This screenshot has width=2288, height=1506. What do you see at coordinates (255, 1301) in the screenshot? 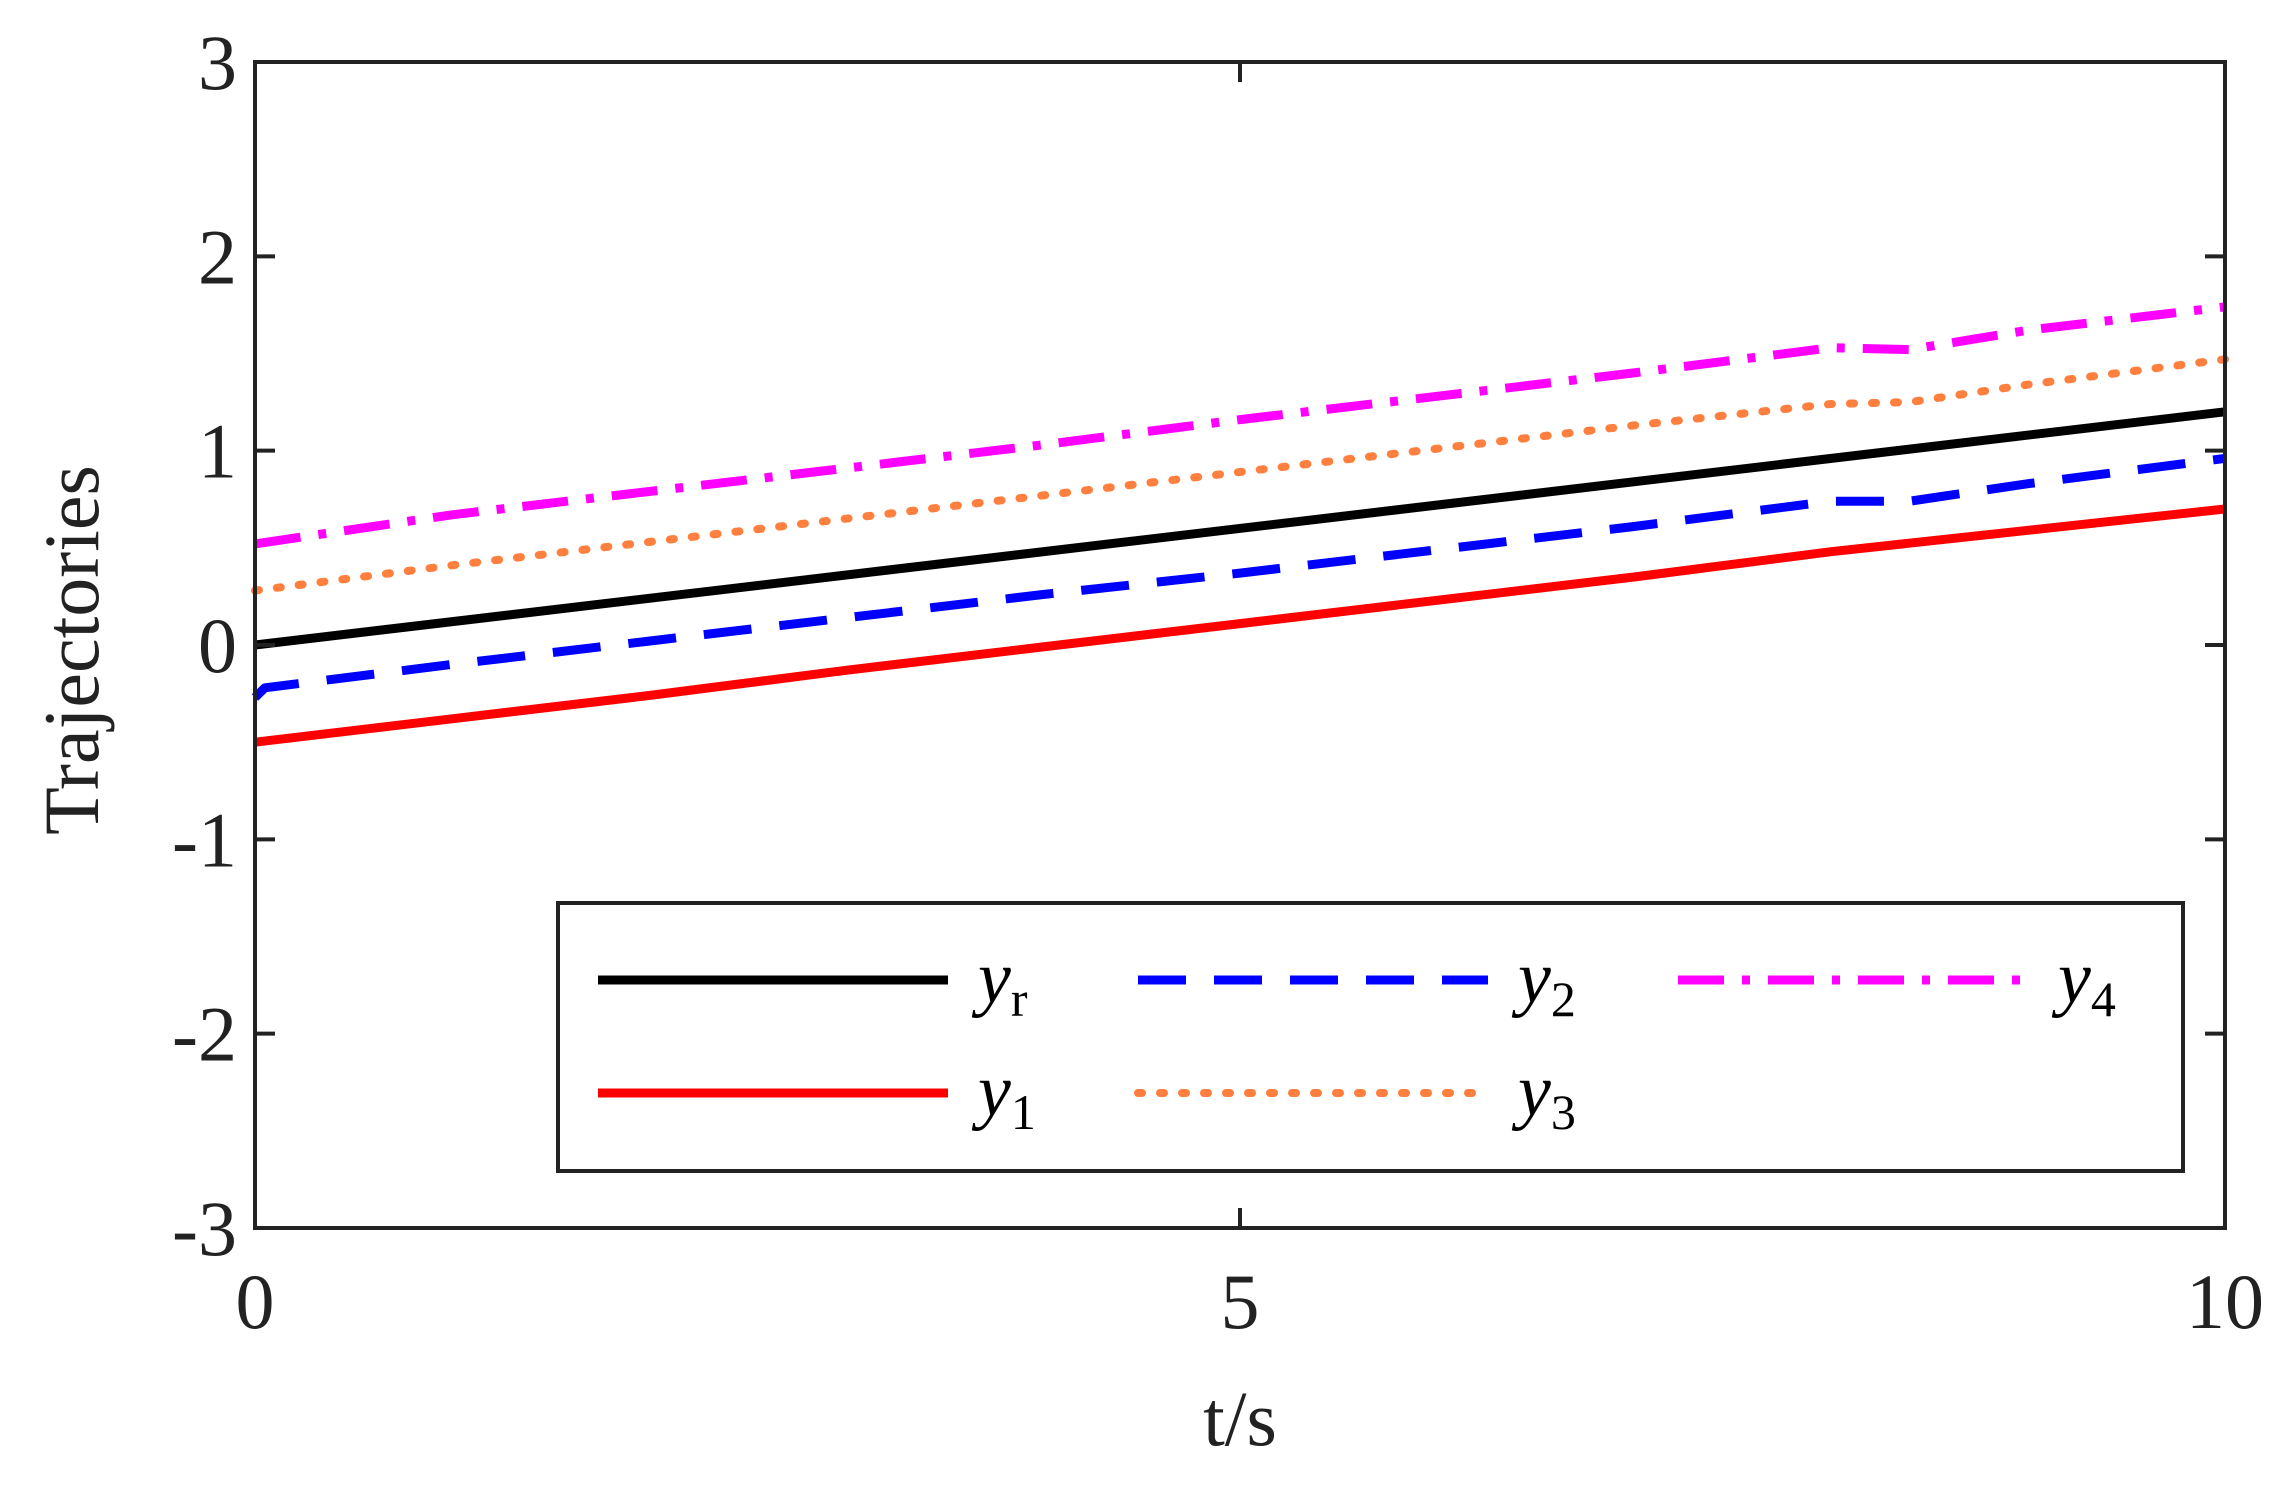
I see `x-tick-label: 0` at bounding box center [255, 1301].